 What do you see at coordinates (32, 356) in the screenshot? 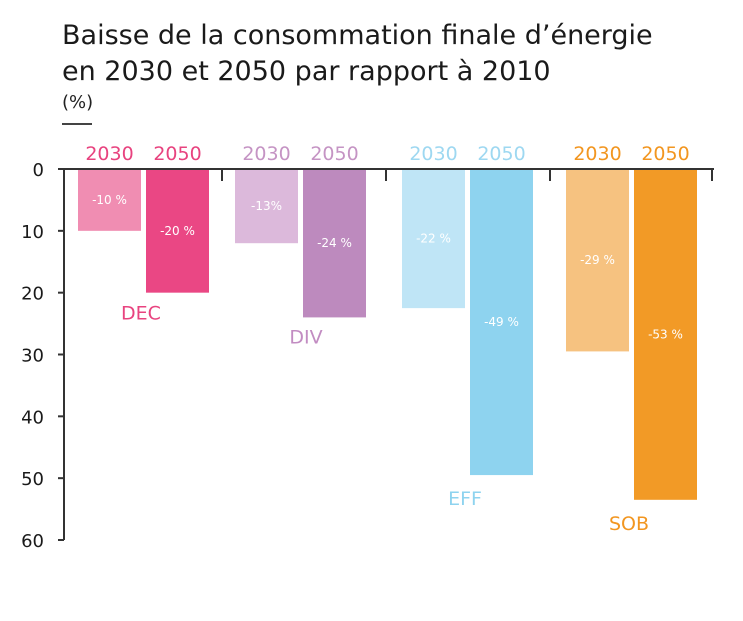
I see `y-tick-label-30: 30` at bounding box center [32, 356].